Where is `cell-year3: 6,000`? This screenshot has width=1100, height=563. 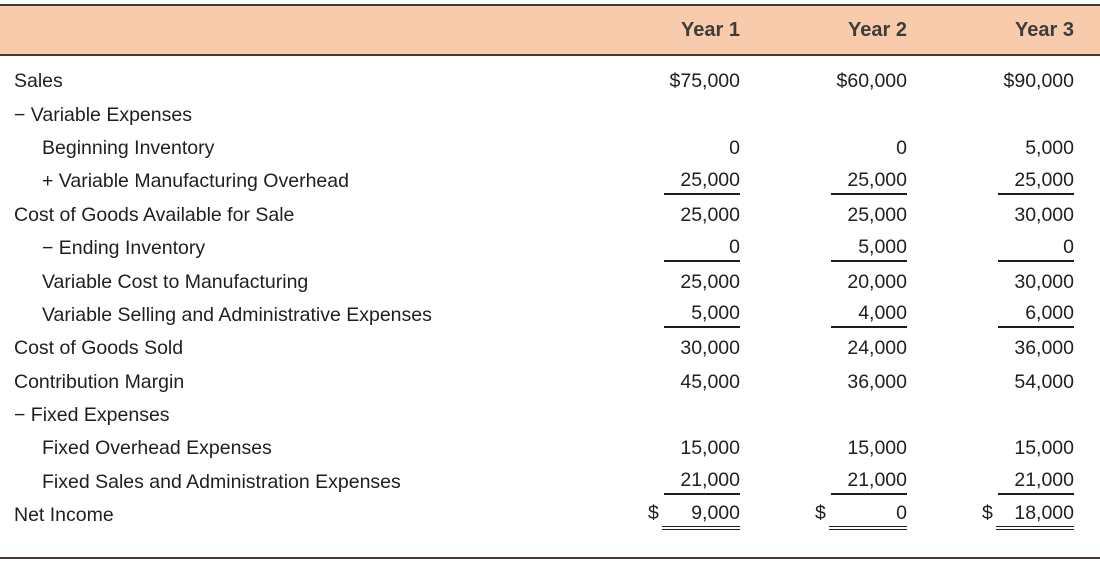
cell-year3: 6,000 is located at coordinates (990, 315).